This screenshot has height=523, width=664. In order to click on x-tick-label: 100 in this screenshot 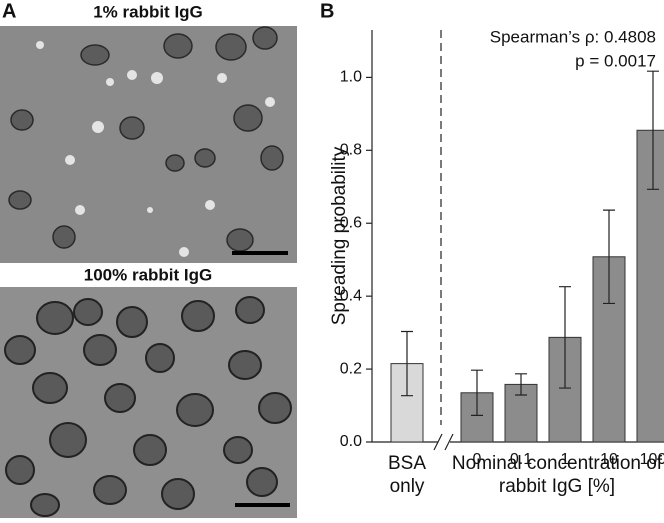, I will do `click(652, 459)`.